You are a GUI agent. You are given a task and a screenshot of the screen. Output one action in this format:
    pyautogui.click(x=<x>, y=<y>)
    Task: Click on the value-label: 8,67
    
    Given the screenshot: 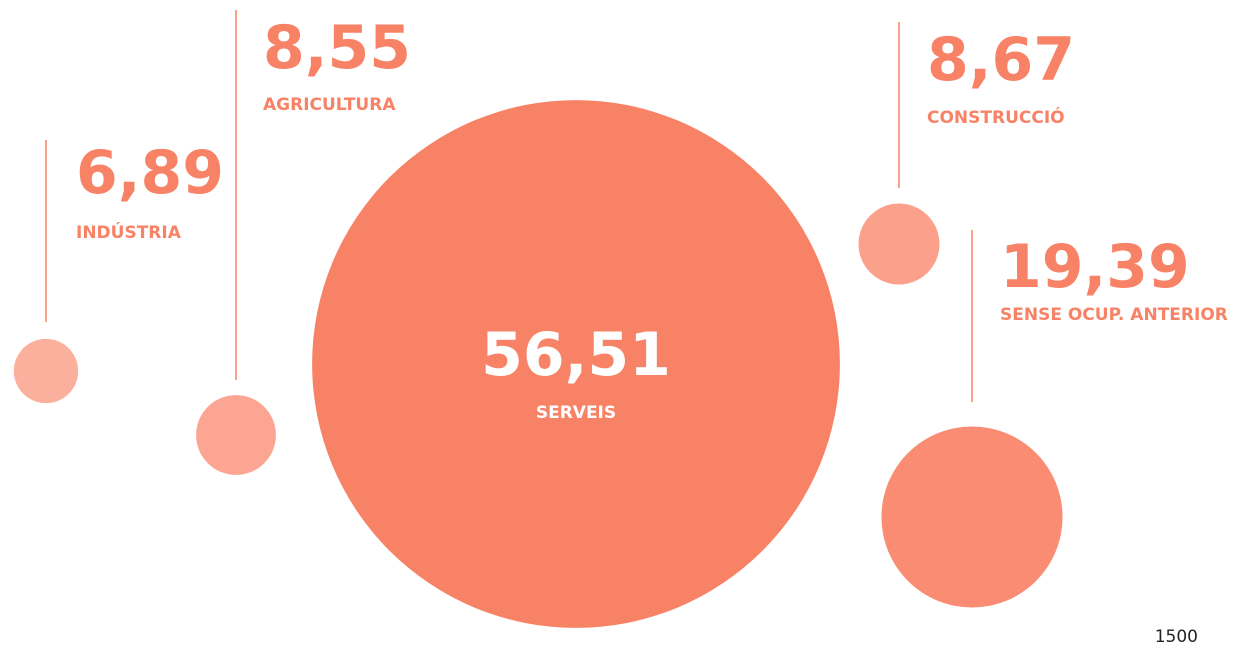 What is the action you would take?
    pyautogui.click(x=1001, y=60)
    